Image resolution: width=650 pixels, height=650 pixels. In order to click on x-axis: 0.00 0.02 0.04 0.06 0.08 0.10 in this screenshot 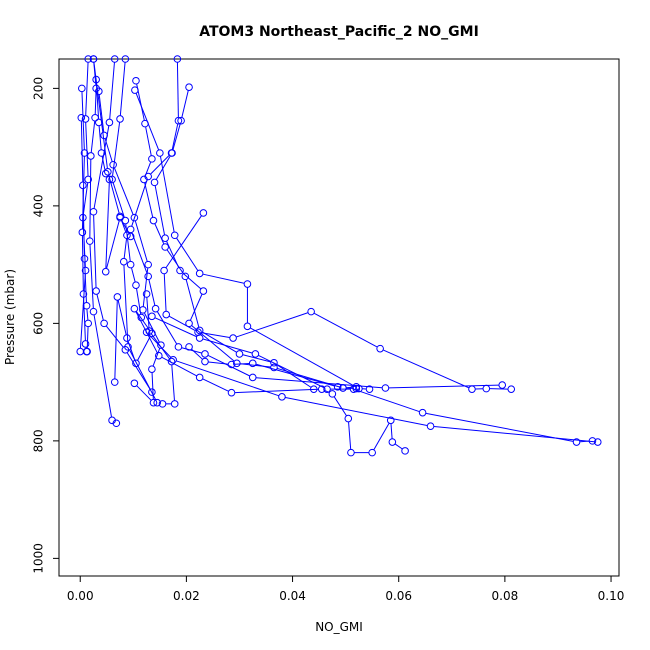, I will do `click(345, 589)`.